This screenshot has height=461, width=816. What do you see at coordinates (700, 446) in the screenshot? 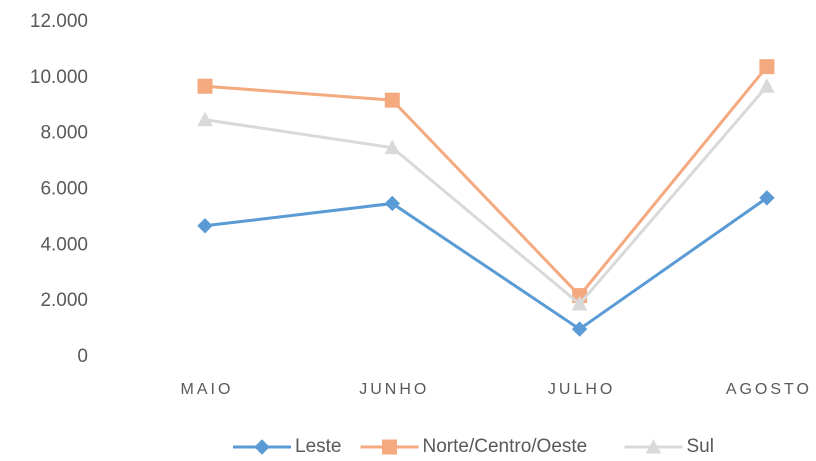
I see `legend-label: Sul` at bounding box center [700, 446].